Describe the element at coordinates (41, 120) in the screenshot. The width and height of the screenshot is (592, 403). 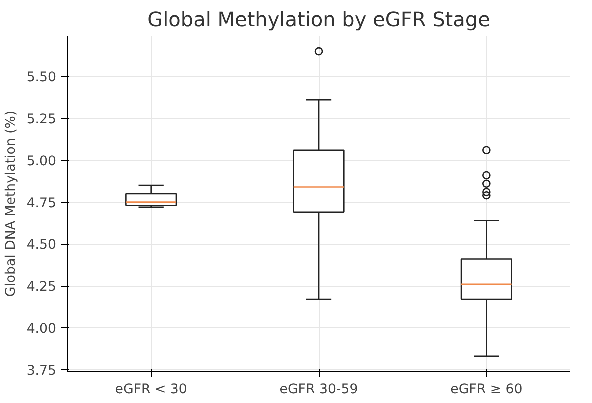
I see `y-tick-label: 5.25` at that location.